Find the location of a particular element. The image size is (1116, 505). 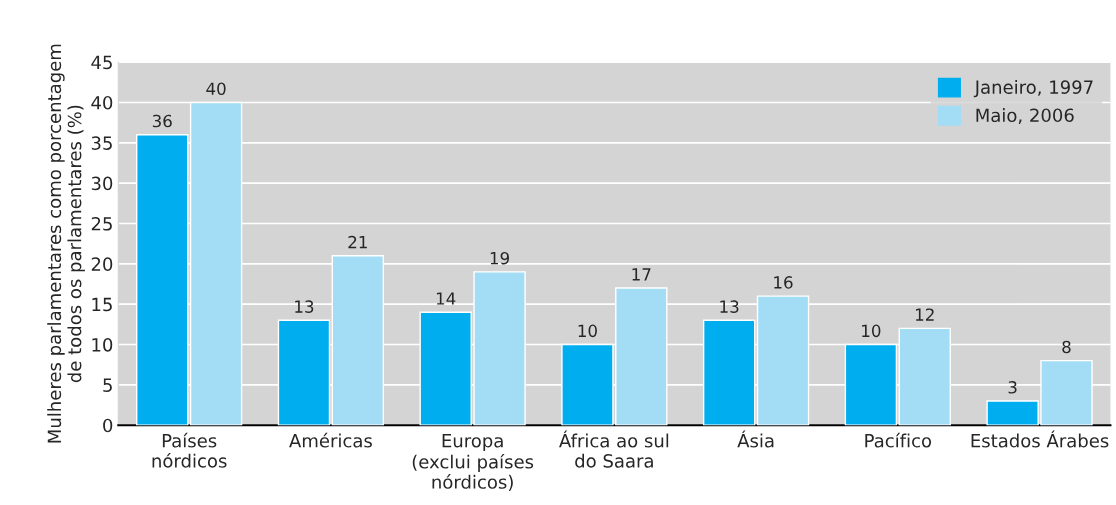

x-tick-label: Ásia is located at coordinates (755, 439).